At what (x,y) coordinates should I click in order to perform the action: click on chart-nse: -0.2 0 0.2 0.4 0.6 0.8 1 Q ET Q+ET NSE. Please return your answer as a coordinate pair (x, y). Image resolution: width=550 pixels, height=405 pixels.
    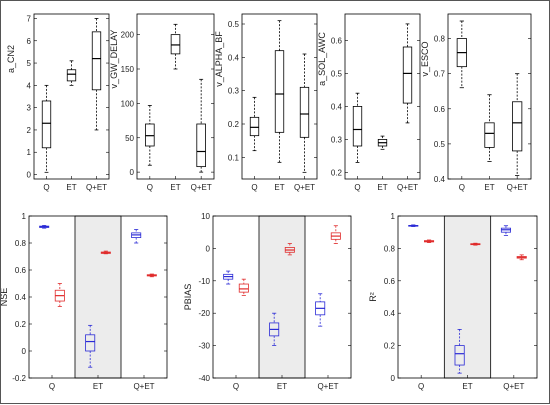
    Looking at the image, I should click on (84, 301).